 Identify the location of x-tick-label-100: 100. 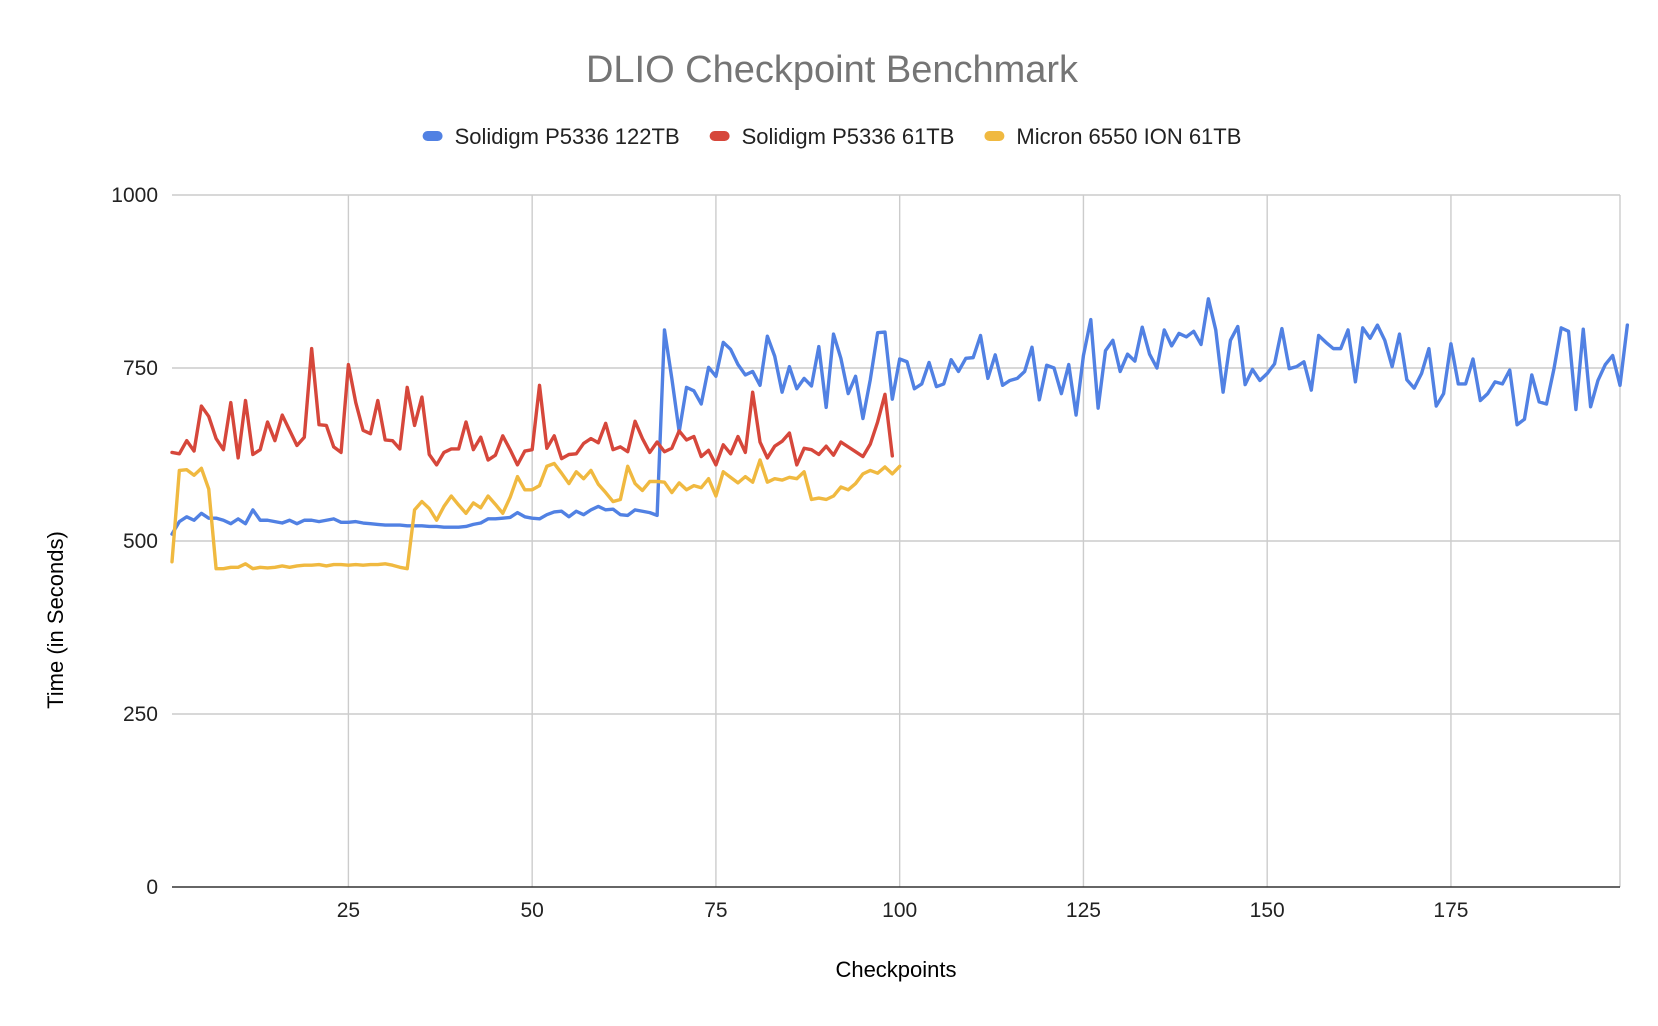
(899, 910).